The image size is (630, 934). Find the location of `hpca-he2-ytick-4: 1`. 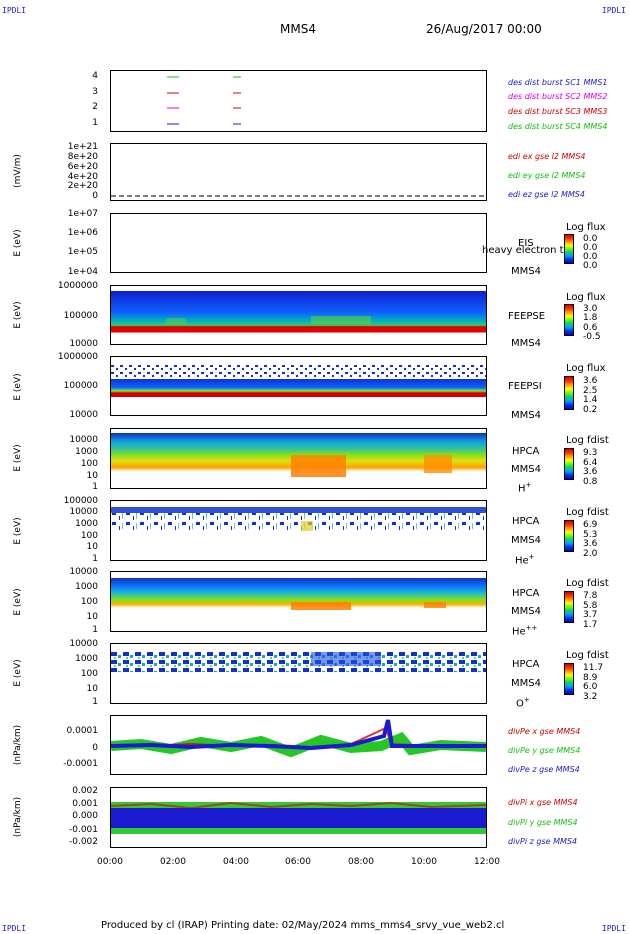

hpca-he2-ytick-4: 1 is located at coordinates (95, 630).